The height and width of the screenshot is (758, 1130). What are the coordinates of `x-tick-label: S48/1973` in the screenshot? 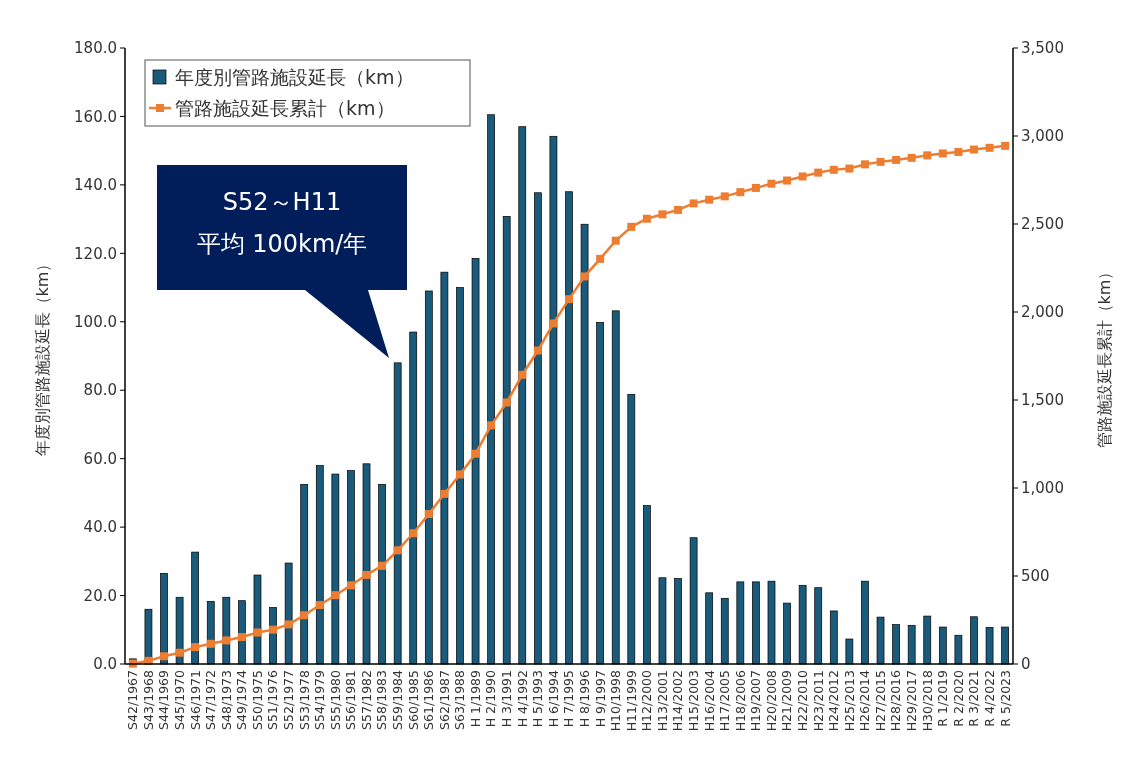 It's located at (226, 700).